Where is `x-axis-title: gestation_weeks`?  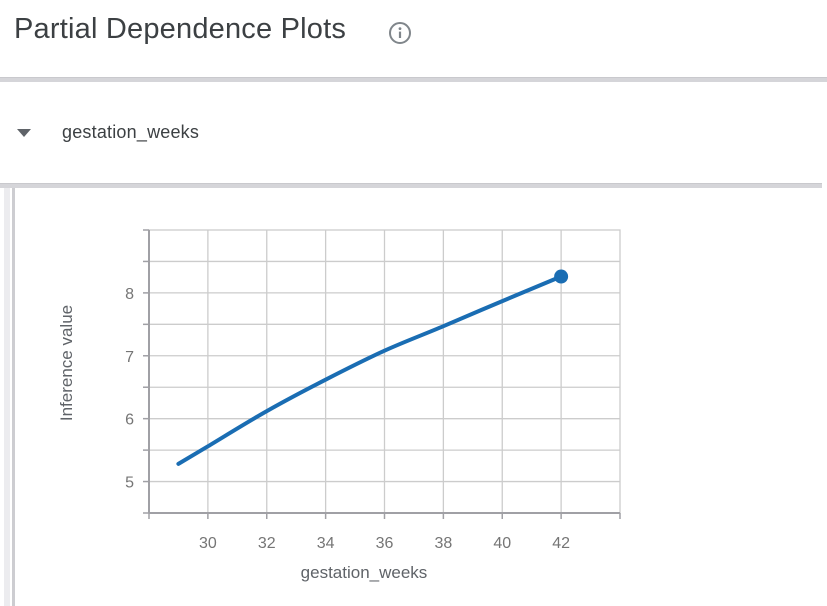
x-axis-title: gestation_weeks is located at coordinates (364, 572).